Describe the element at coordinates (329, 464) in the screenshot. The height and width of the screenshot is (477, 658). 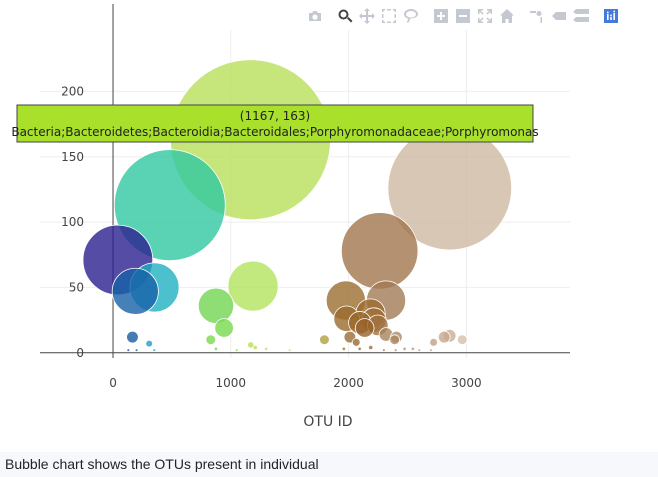
I see `footer-strip` at that location.